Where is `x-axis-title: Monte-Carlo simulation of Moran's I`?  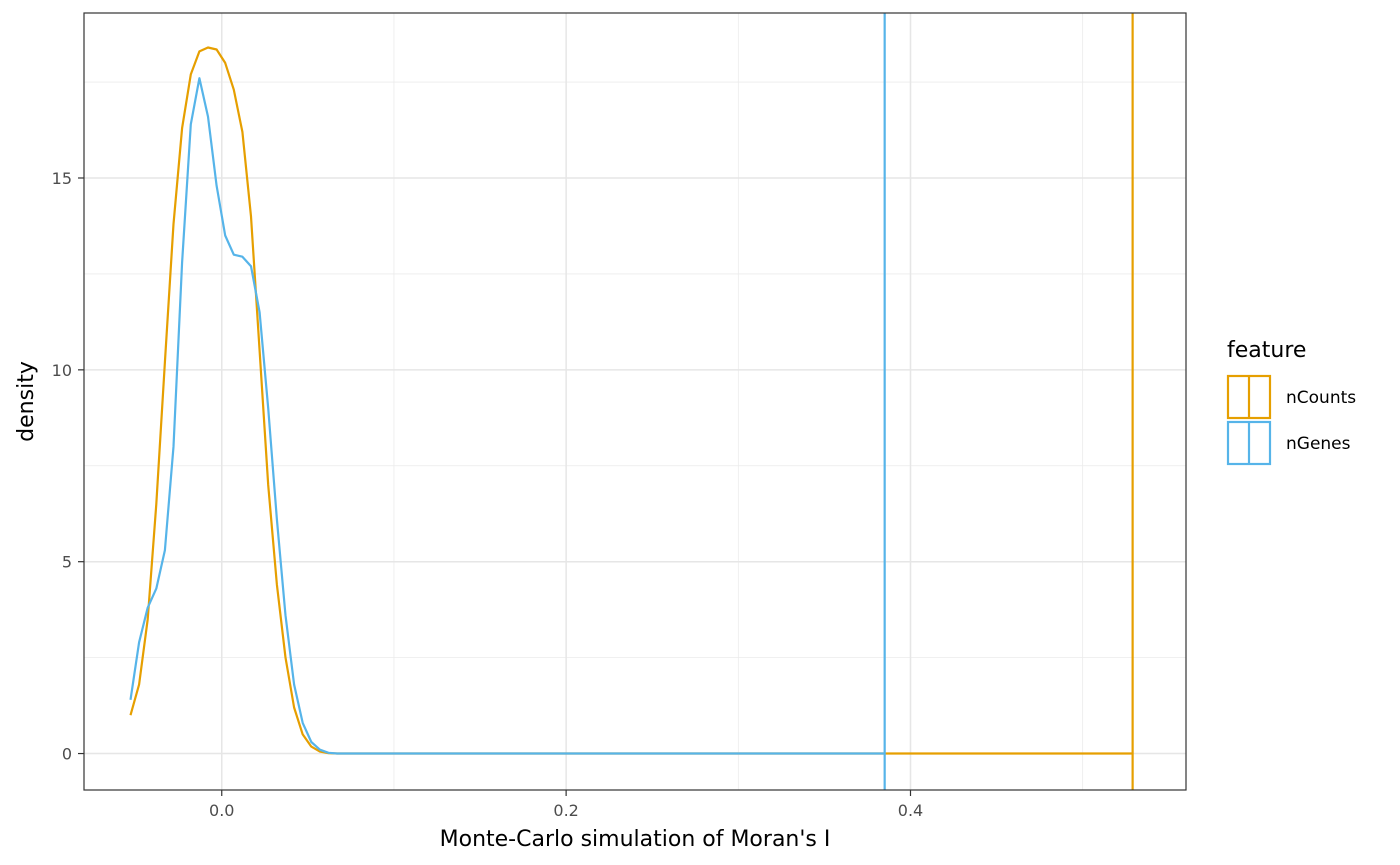 x-axis-title: Monte-Carlo simulation of Moran's I is located at coordinates (635, 839).